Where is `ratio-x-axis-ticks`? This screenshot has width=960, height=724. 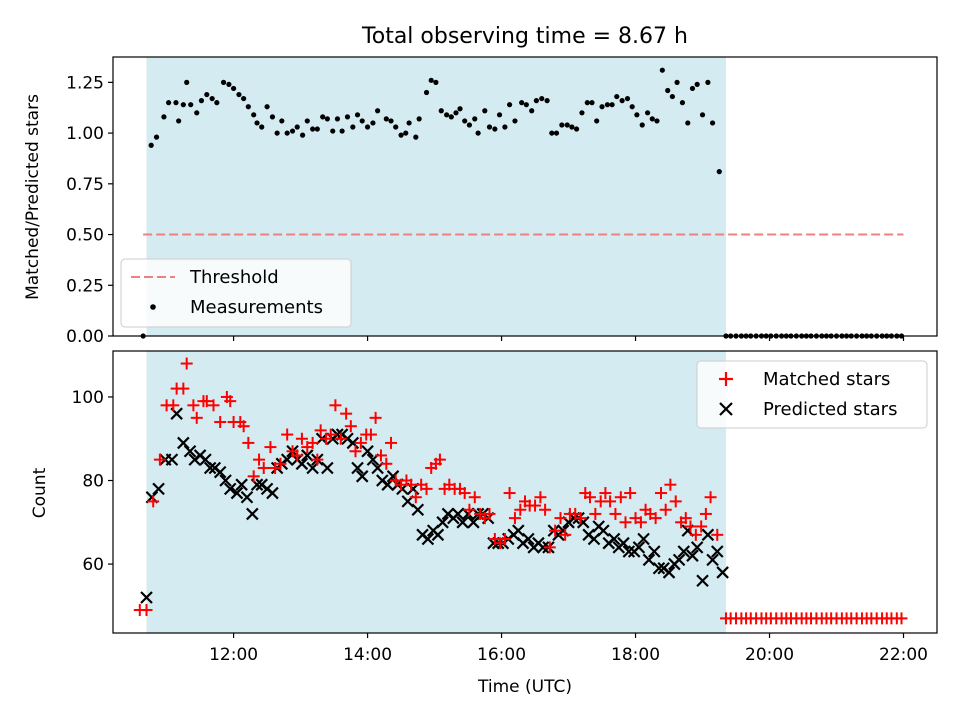 ratio-x-axis-ticks is located at coordinates (568, 338).